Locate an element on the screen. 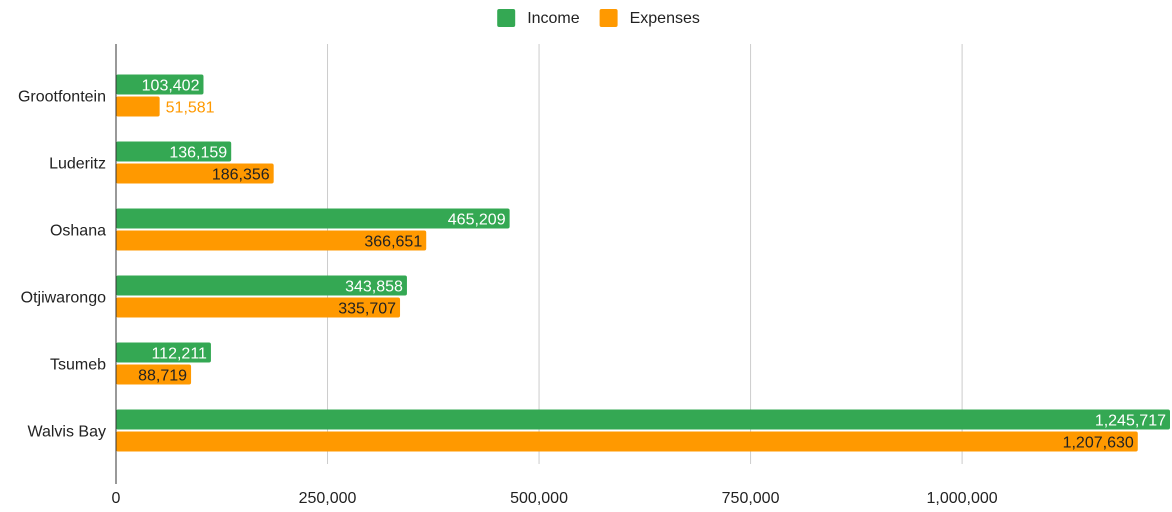  category-label: Luderitz is located at coordinates (77, 164).